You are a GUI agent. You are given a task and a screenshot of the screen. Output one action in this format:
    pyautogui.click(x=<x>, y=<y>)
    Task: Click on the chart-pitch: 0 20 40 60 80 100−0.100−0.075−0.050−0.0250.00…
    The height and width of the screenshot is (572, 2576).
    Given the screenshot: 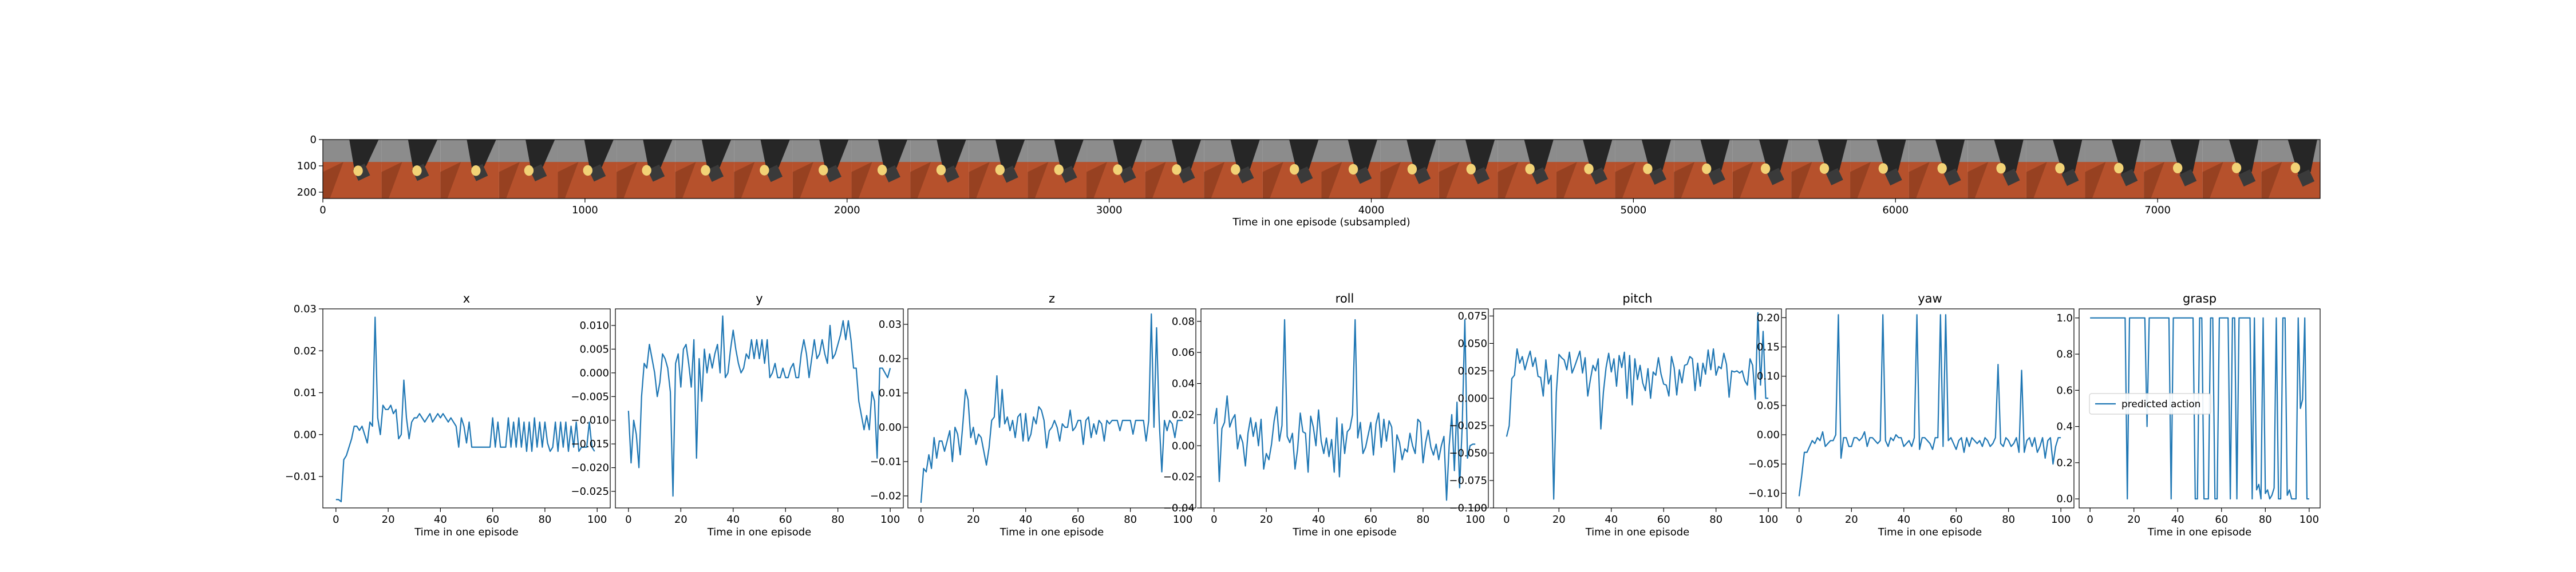 What is the action you would take?
    pyautogui.click(x=1615, y=415)
    